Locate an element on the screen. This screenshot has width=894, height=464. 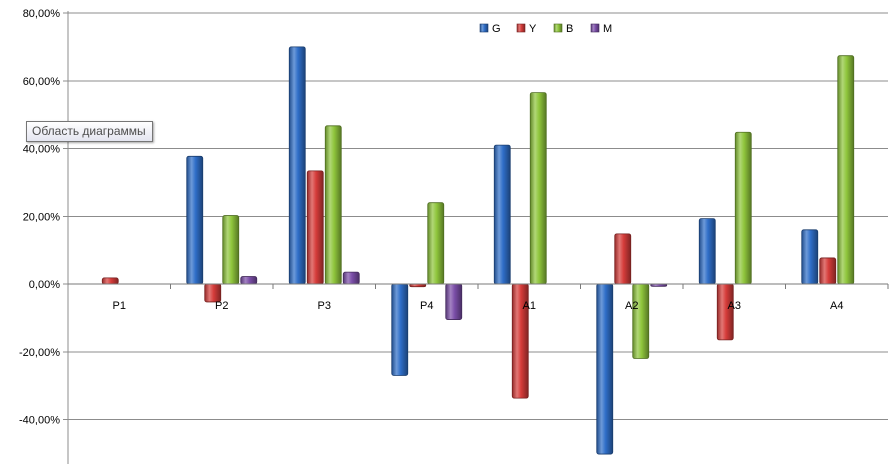
y-tick-label: 80,00% is located at coordinates (42, 14).